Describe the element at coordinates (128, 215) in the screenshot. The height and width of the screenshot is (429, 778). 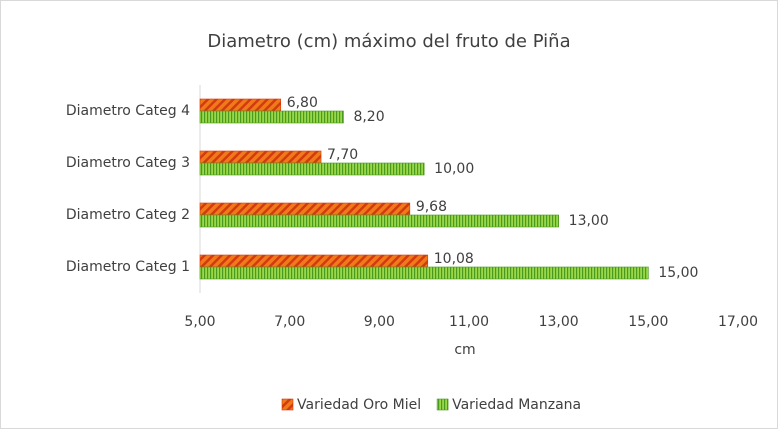
I see `y-tick-label: Diametro Categ 2` at that location.